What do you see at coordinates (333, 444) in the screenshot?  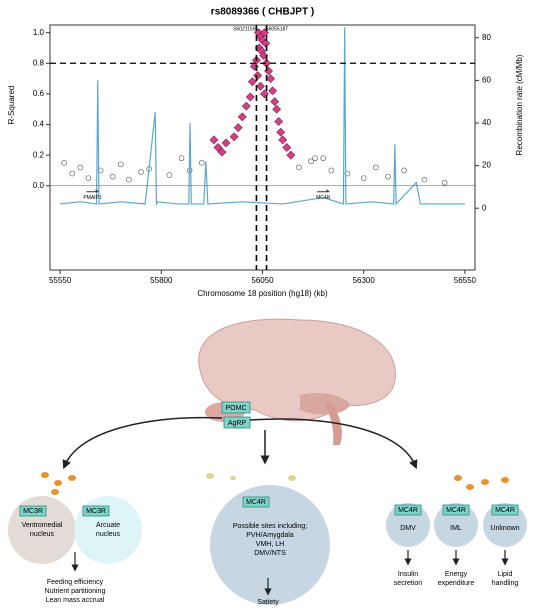 I see `arrow-right` at bounding box center [333, 444].